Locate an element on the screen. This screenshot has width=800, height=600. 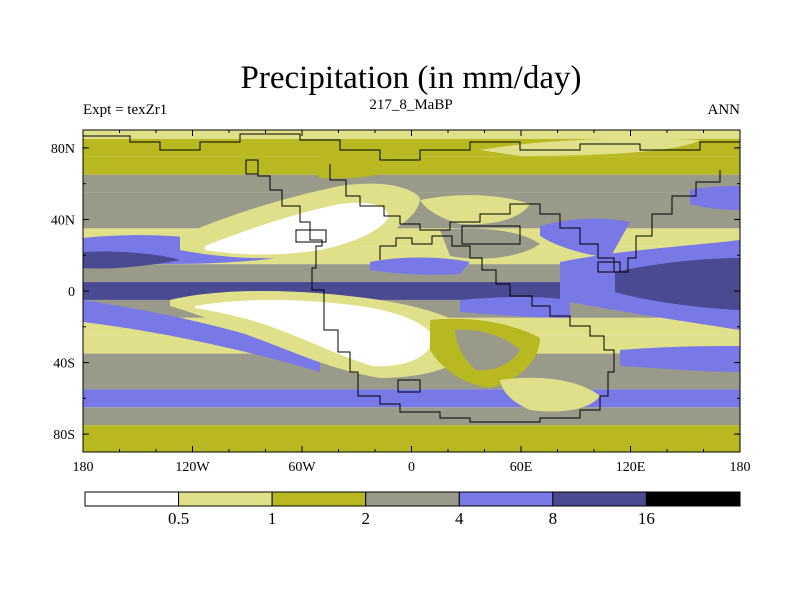
south-atlantic-wet is located at coordinates (201, 336).